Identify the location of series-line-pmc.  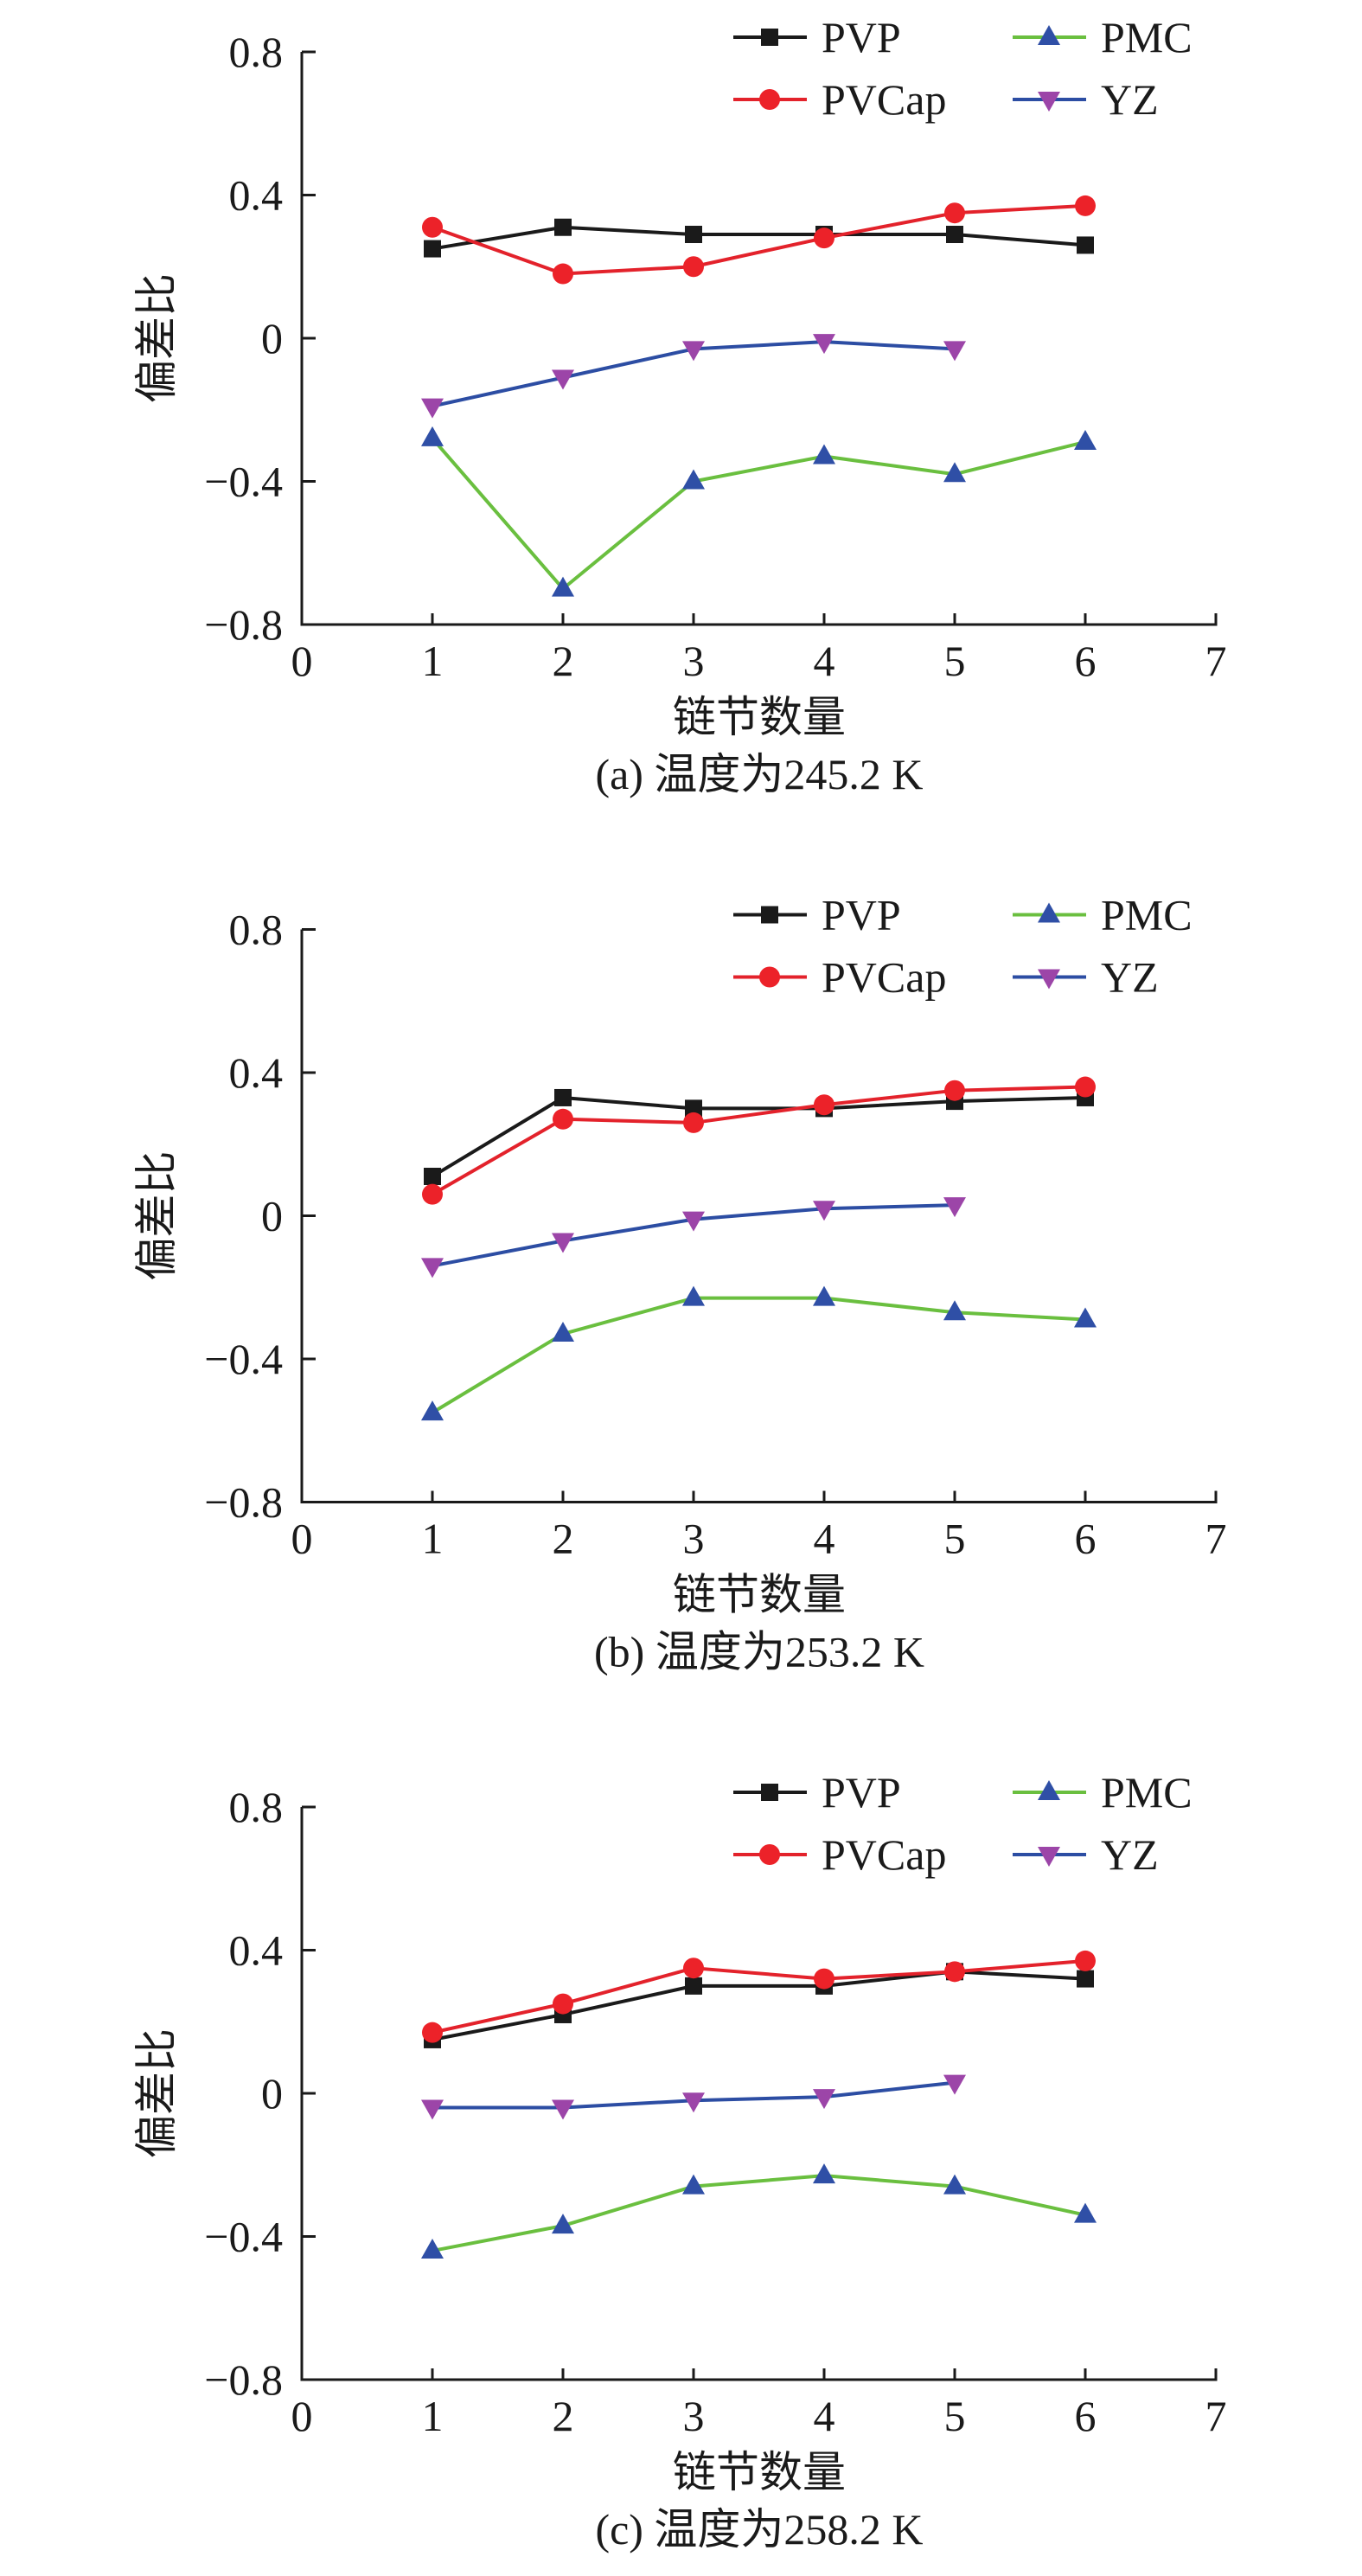
(758, 514).